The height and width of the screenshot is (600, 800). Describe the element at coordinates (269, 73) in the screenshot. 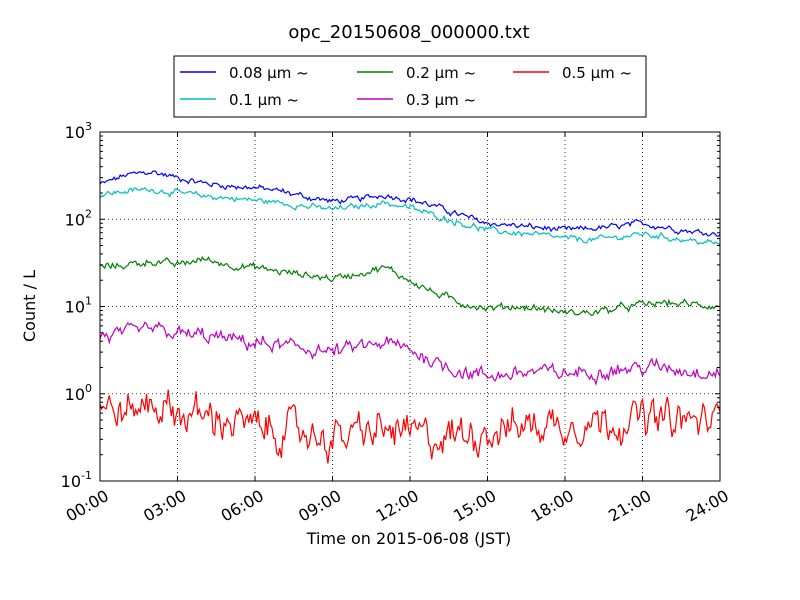

I see `legend-label: 0.08 μm ~` at that location.